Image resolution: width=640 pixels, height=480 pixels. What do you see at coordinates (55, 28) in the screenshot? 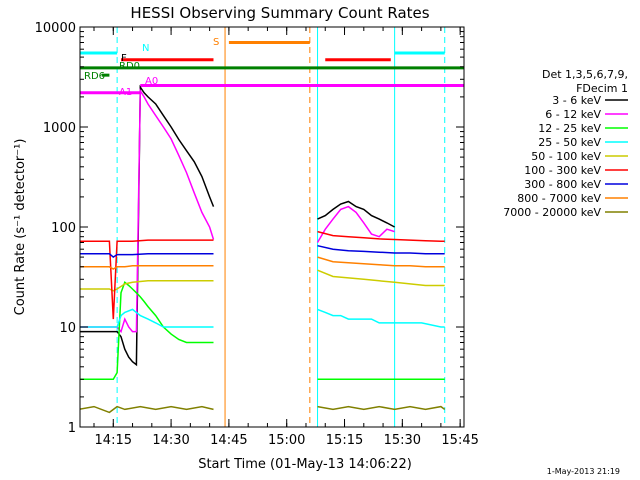
I see `y-tick-label-4: 10000` at bounding box center [55, 28].